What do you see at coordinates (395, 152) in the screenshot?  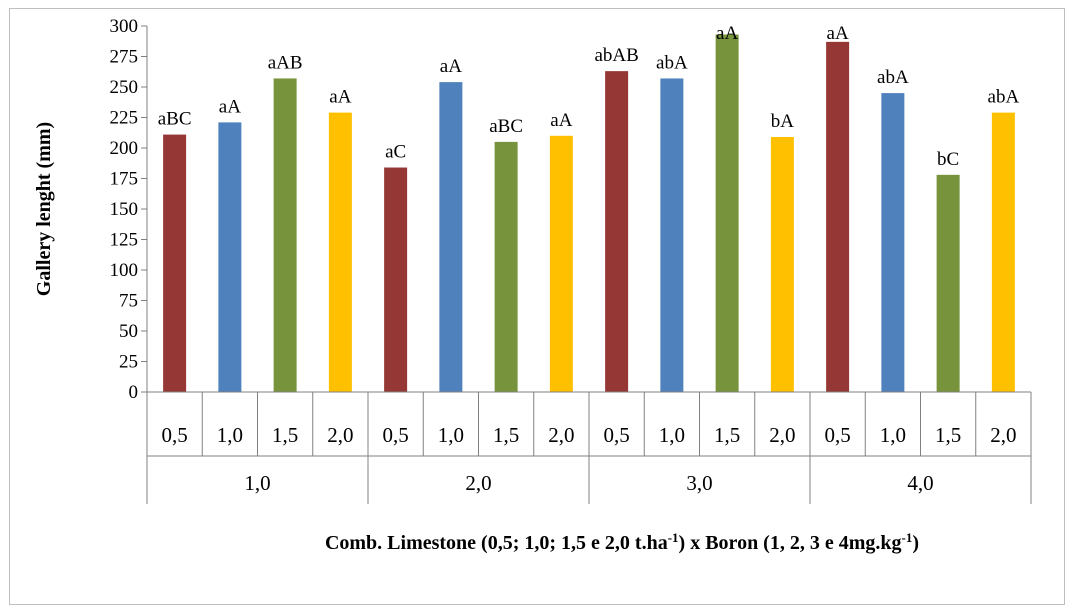 I see `bar-data-label: aC` at bounding box center [395, 152].